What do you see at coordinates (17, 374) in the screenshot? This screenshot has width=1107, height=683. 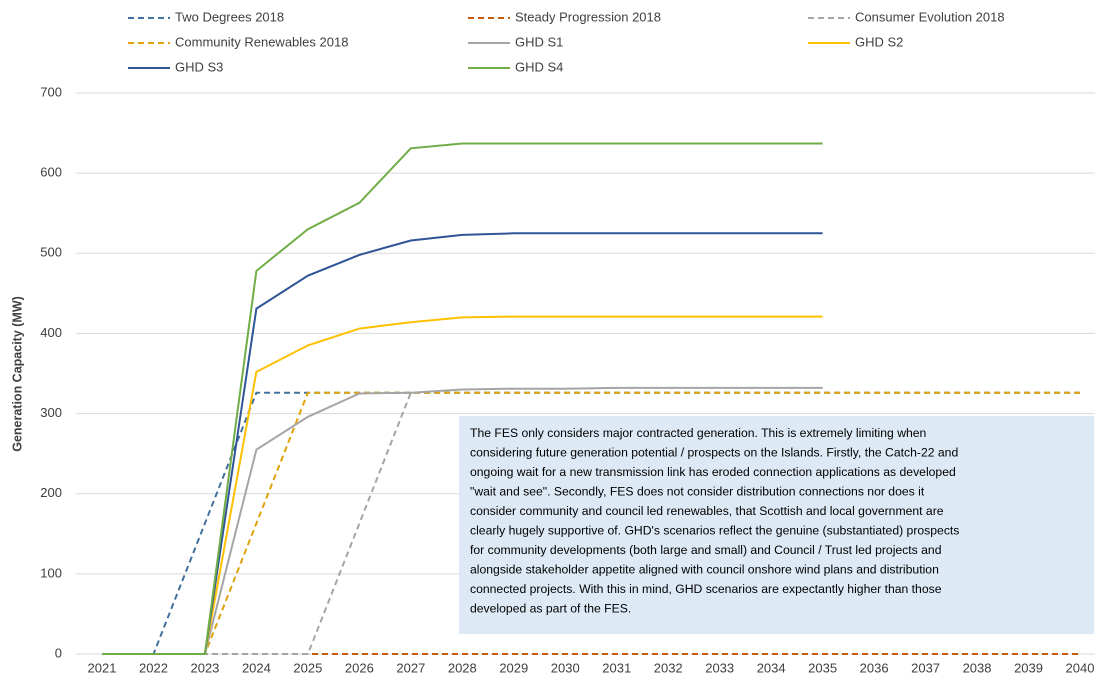 I see `y-axis-label: Generation Capacity (MW)` at bounding box center [17, 374].